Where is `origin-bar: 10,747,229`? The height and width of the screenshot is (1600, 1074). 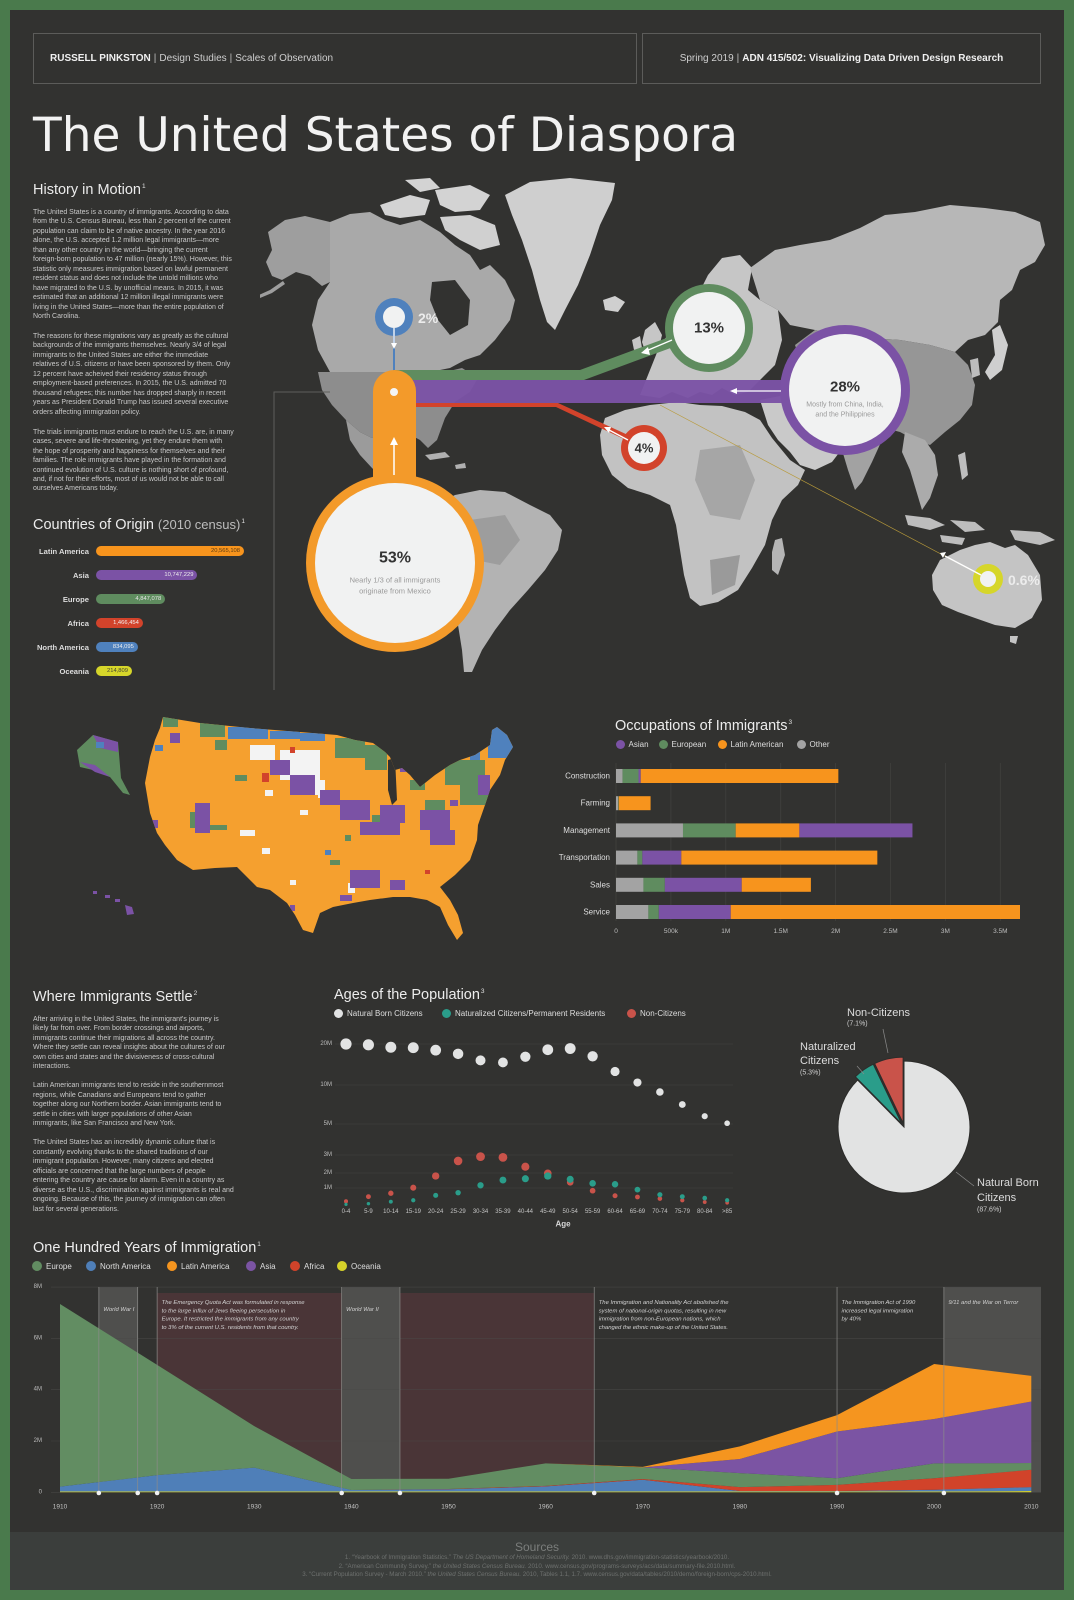
origin-bar: 10,747,229 is located at coordinates (147, 575).